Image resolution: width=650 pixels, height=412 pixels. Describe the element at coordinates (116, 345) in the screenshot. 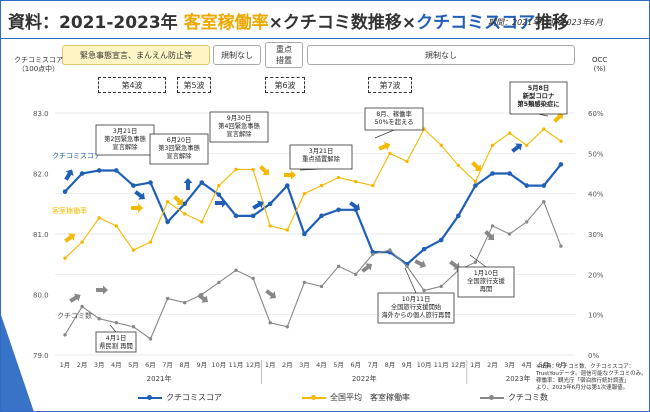

I see `annotation-label: 県民割 再開` at that location.